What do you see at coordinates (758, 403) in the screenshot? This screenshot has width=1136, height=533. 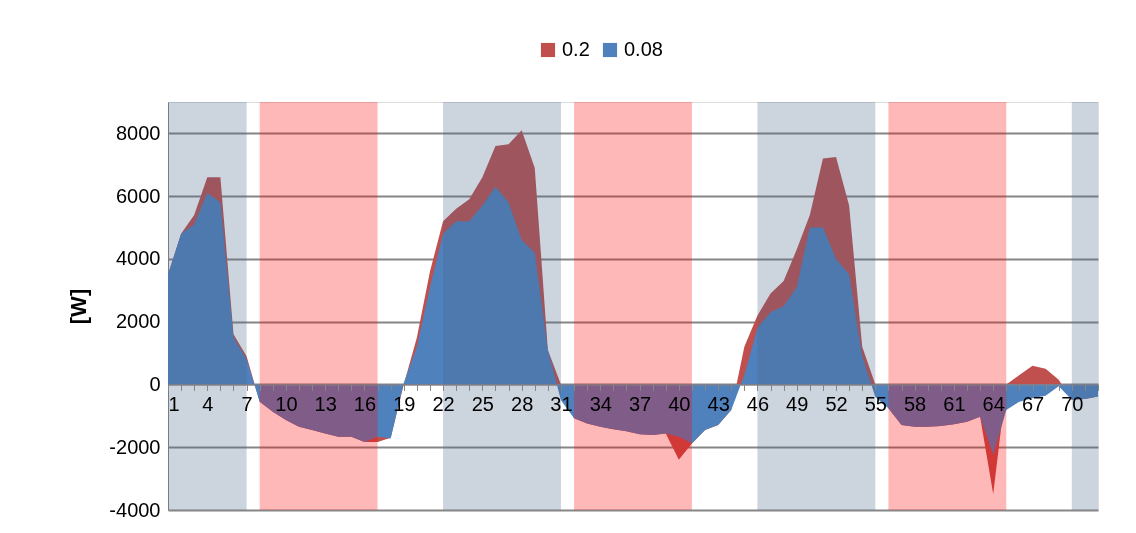 I see `x-tick-label: 46` at bounding box center [758, 403].